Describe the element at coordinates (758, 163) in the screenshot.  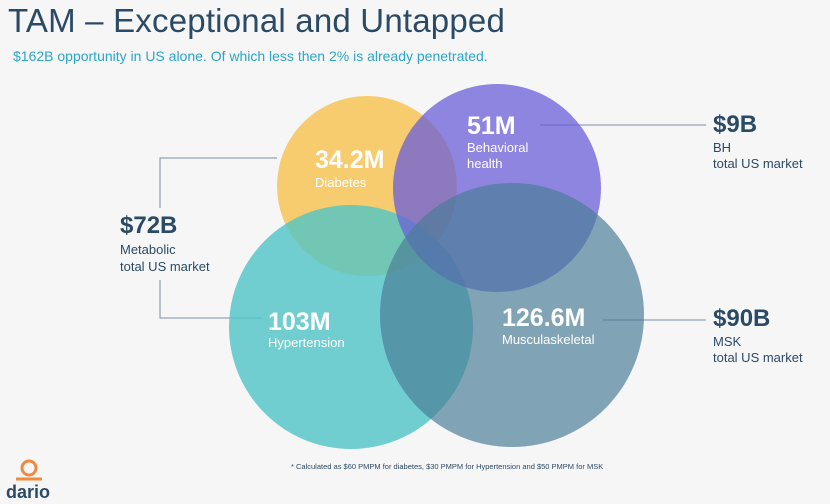
I see `bh-market-sub: total US market` at that location.